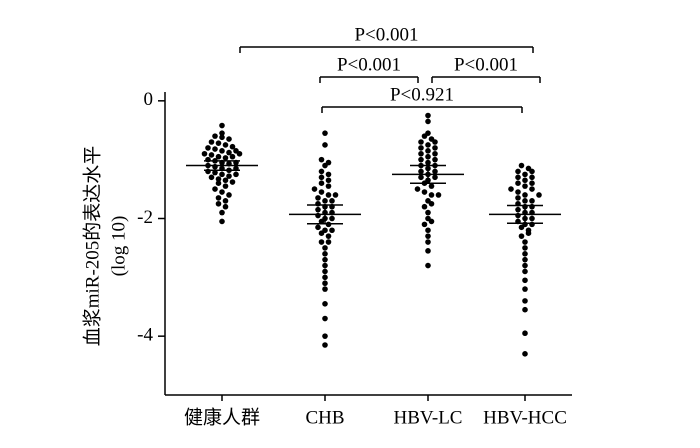  Describe the element at coordinates (92, 246) in the screenshot. I see `y-axis-label: 血浆miR-205的表达水平` at that location.